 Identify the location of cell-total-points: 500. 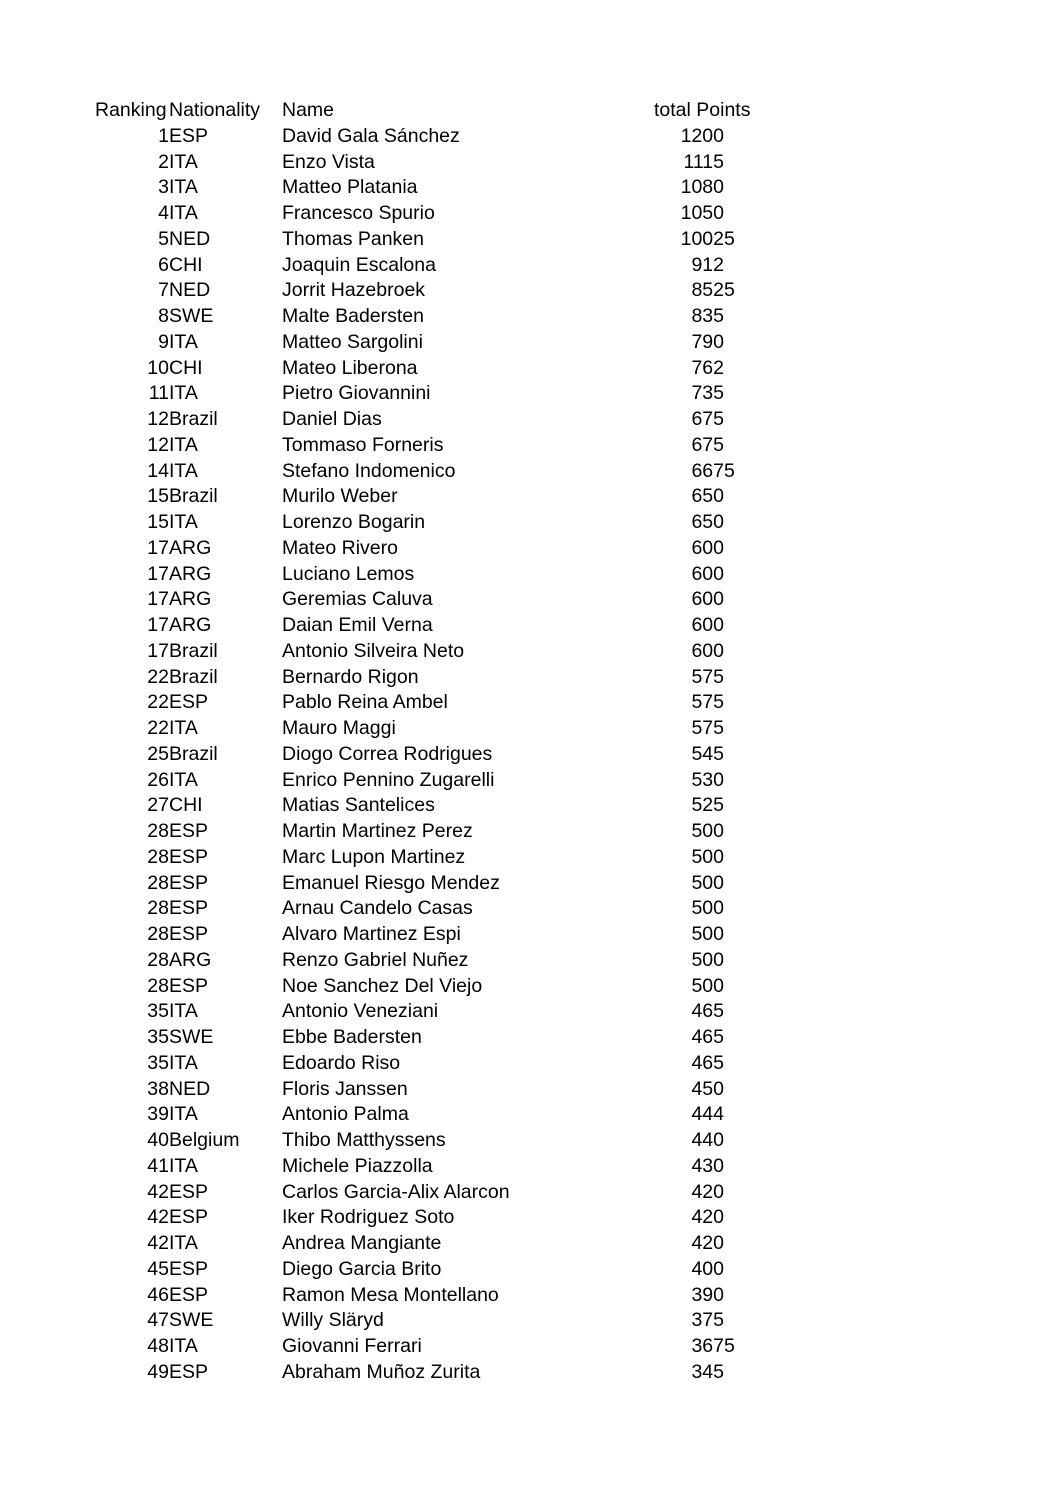
(707, 934).